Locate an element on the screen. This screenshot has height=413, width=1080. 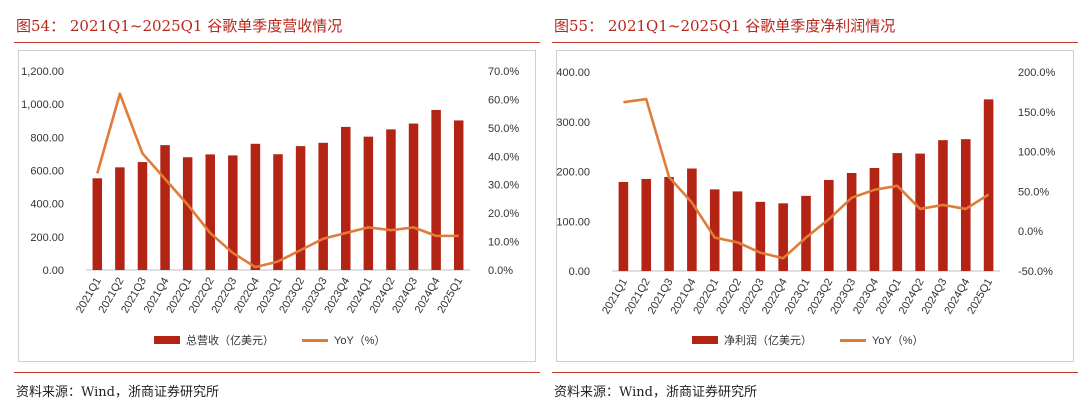
right-axis-tick-label: 30.0% is located at coordinates (503, 186).